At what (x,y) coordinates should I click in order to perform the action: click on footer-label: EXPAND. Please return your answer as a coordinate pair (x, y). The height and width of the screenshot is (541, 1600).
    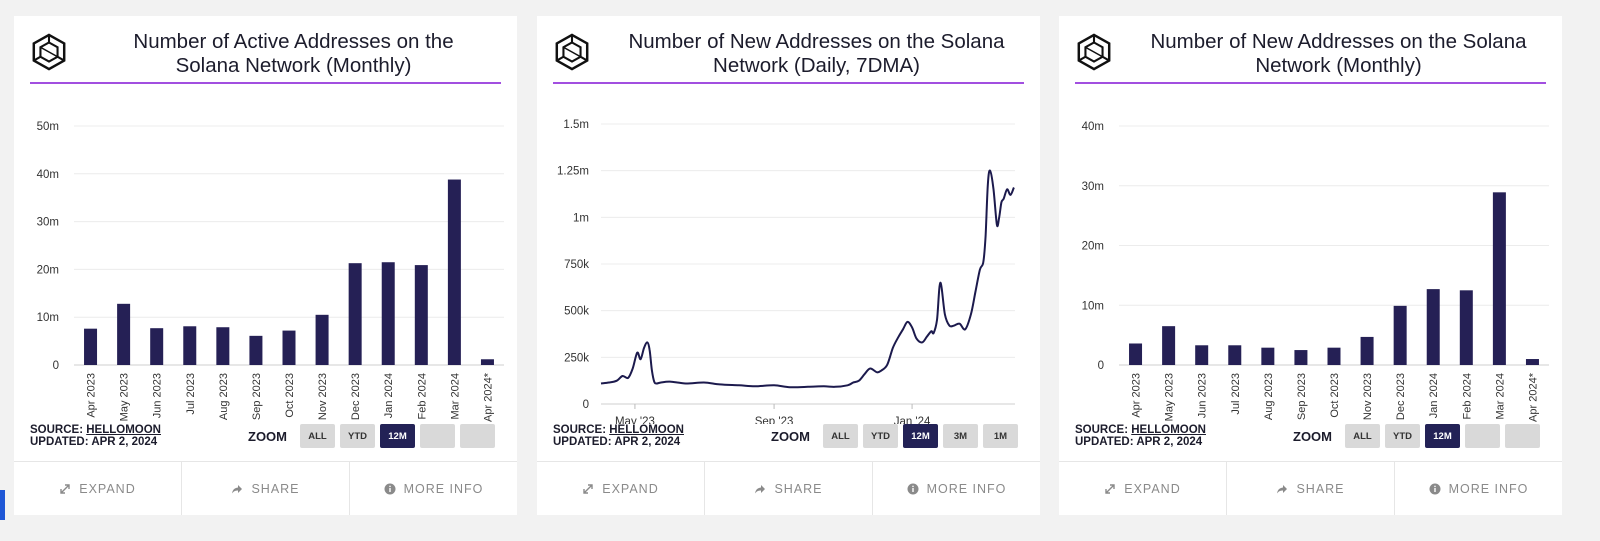
    Looking at the image, I should click on (1152, 488).